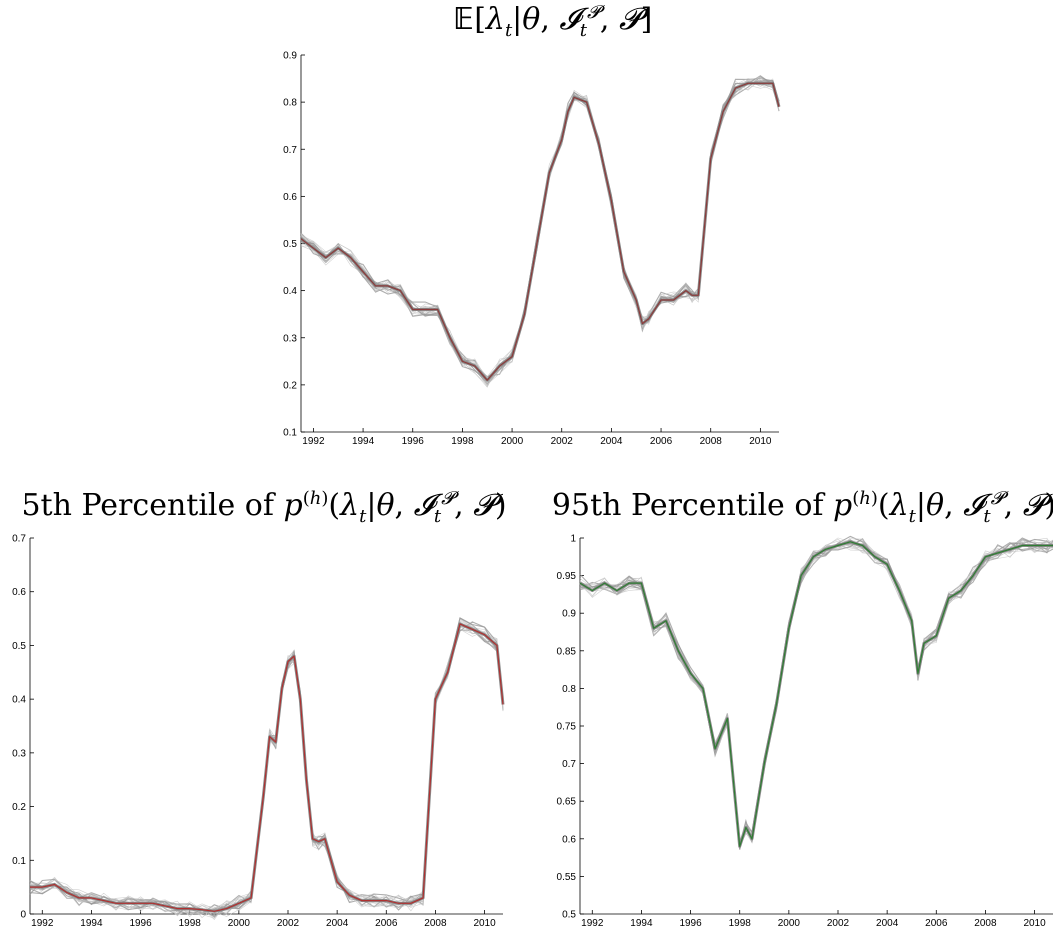 Image resolution: width=1053 pixels, height=934 pixels. What do you see at coordinates (567, 877) in the screenshot?
I see `y-tick-label: 0.55` at bounding box center [567, 877].